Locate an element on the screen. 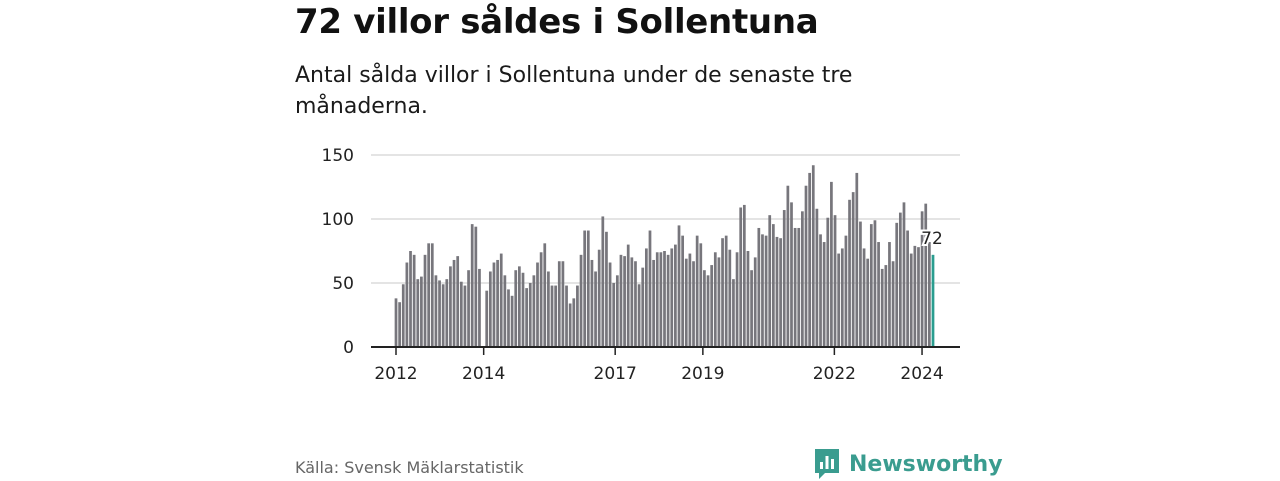  x-tick-label: 2017 is located at coordinates (615, 374).